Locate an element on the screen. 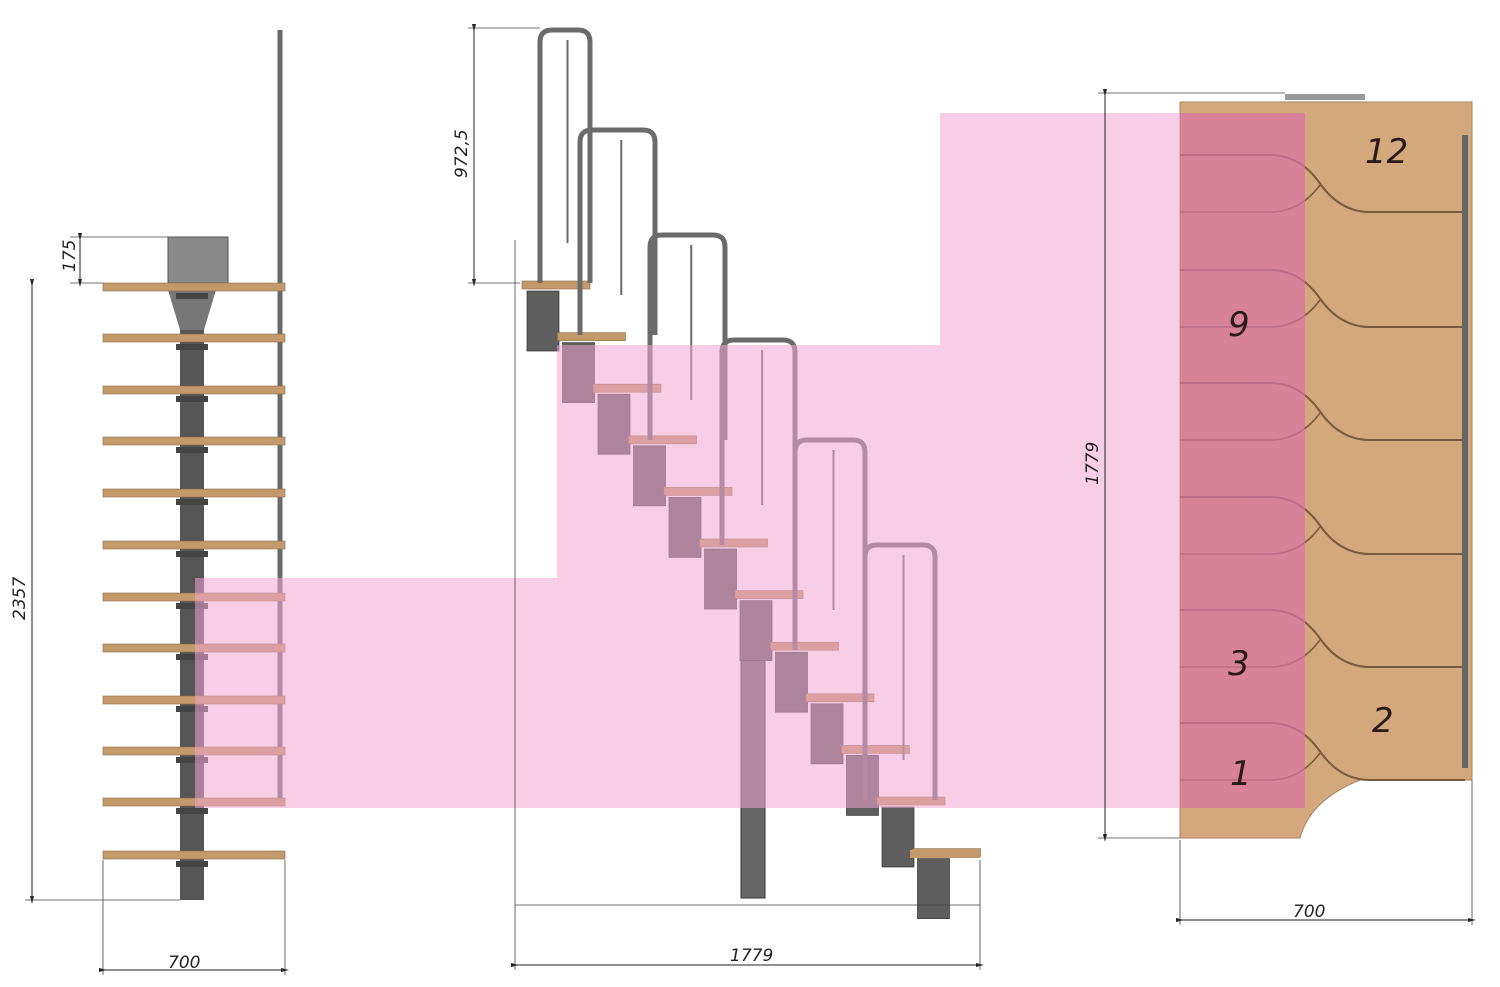 Image resolution: width=1500 pixels, height=987 pixels. top-plate is located at coordinates (198, 260).